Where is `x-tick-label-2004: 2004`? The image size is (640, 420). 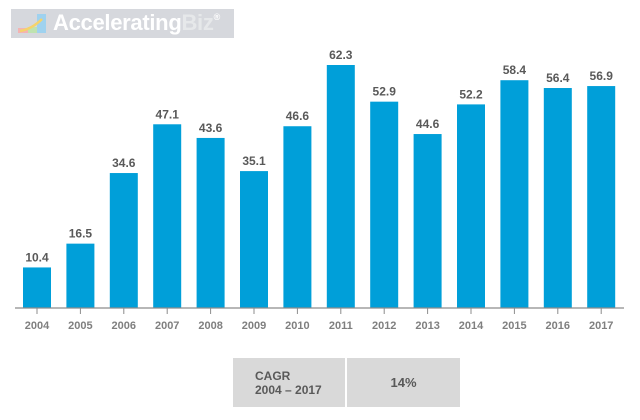 x-tick-label-2004: 2004 is located at coordinates (37, 326).